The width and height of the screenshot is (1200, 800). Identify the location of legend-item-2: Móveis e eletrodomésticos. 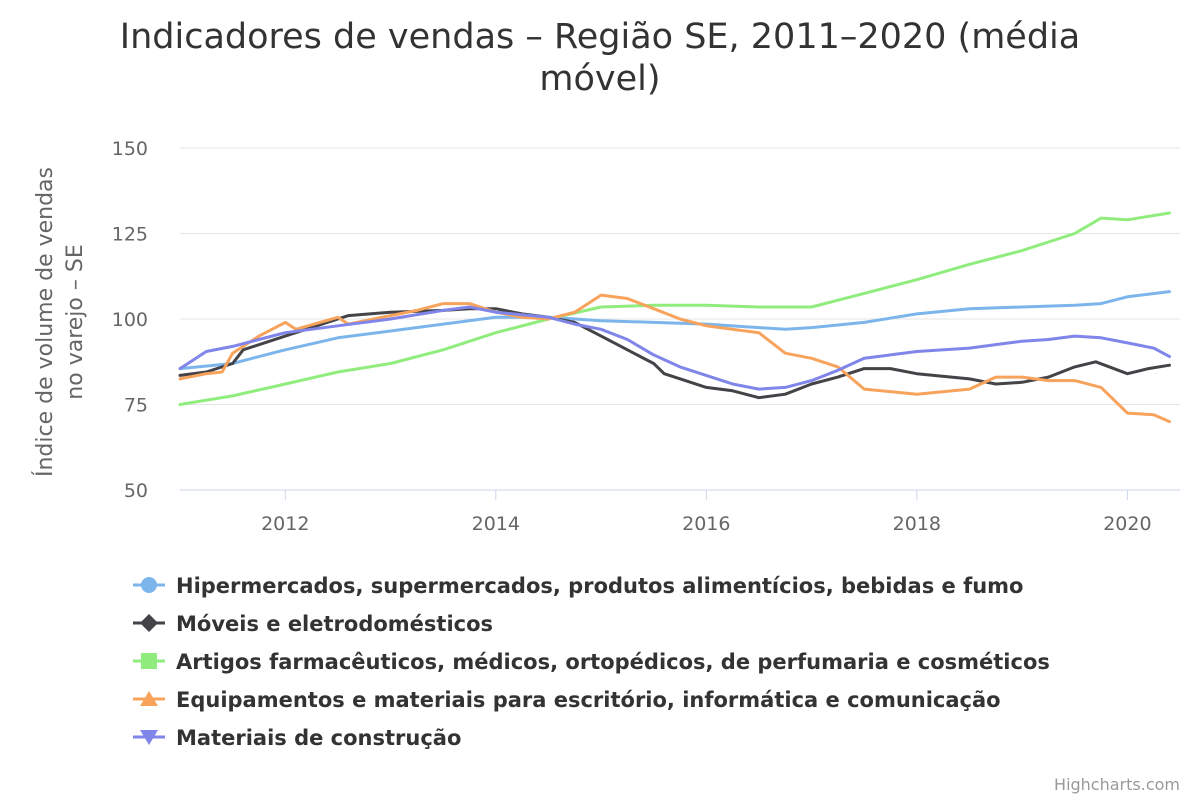
(313, 624).